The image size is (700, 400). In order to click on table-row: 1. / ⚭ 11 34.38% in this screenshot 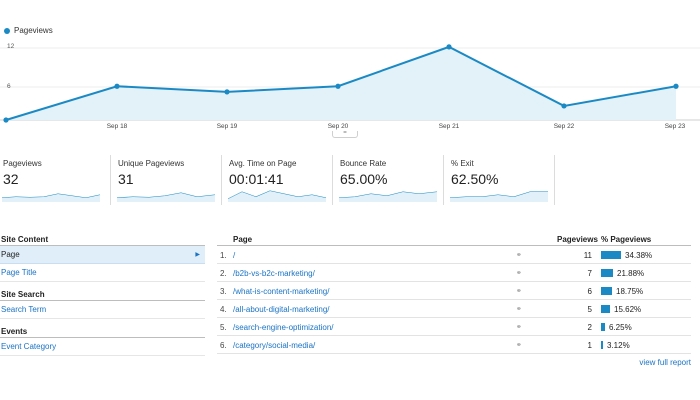, I will do `click(454, 255)`.